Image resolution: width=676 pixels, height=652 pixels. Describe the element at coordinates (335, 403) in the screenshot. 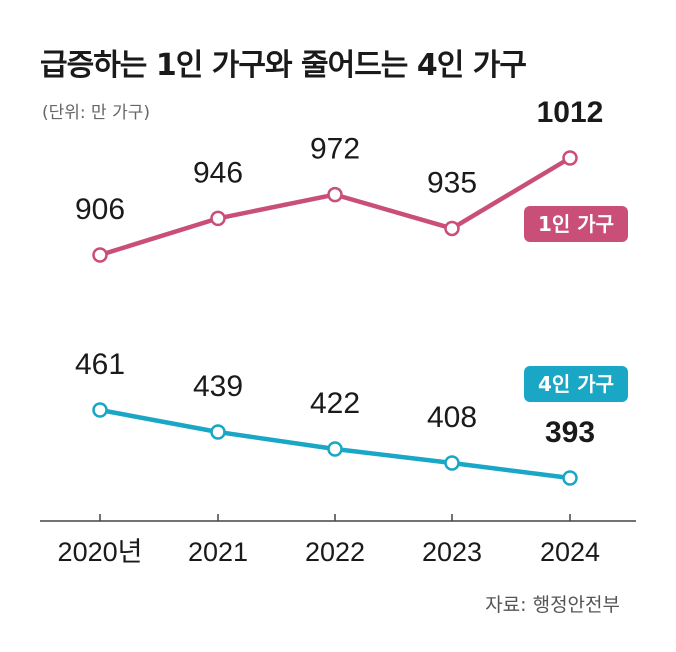

I see `data-label: 422` at that location.